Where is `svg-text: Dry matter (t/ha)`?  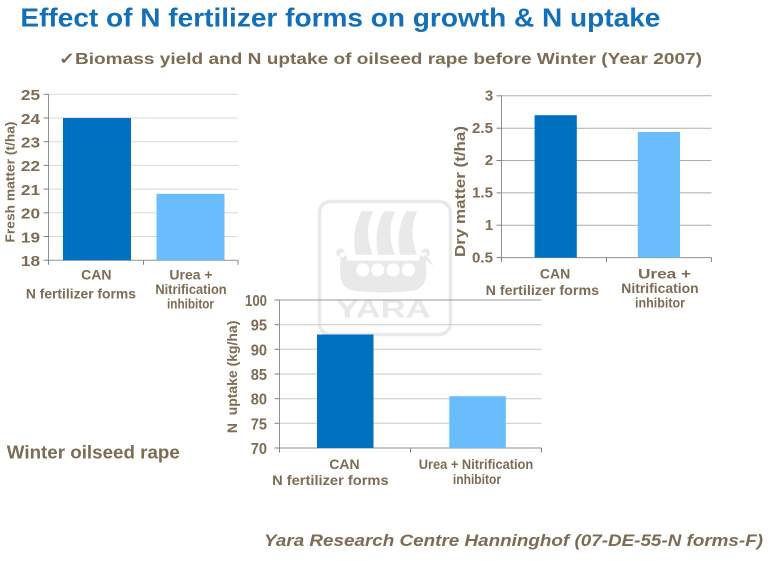
svg-text: Dry matter (t/ha) is located at coordinates (460, 191).